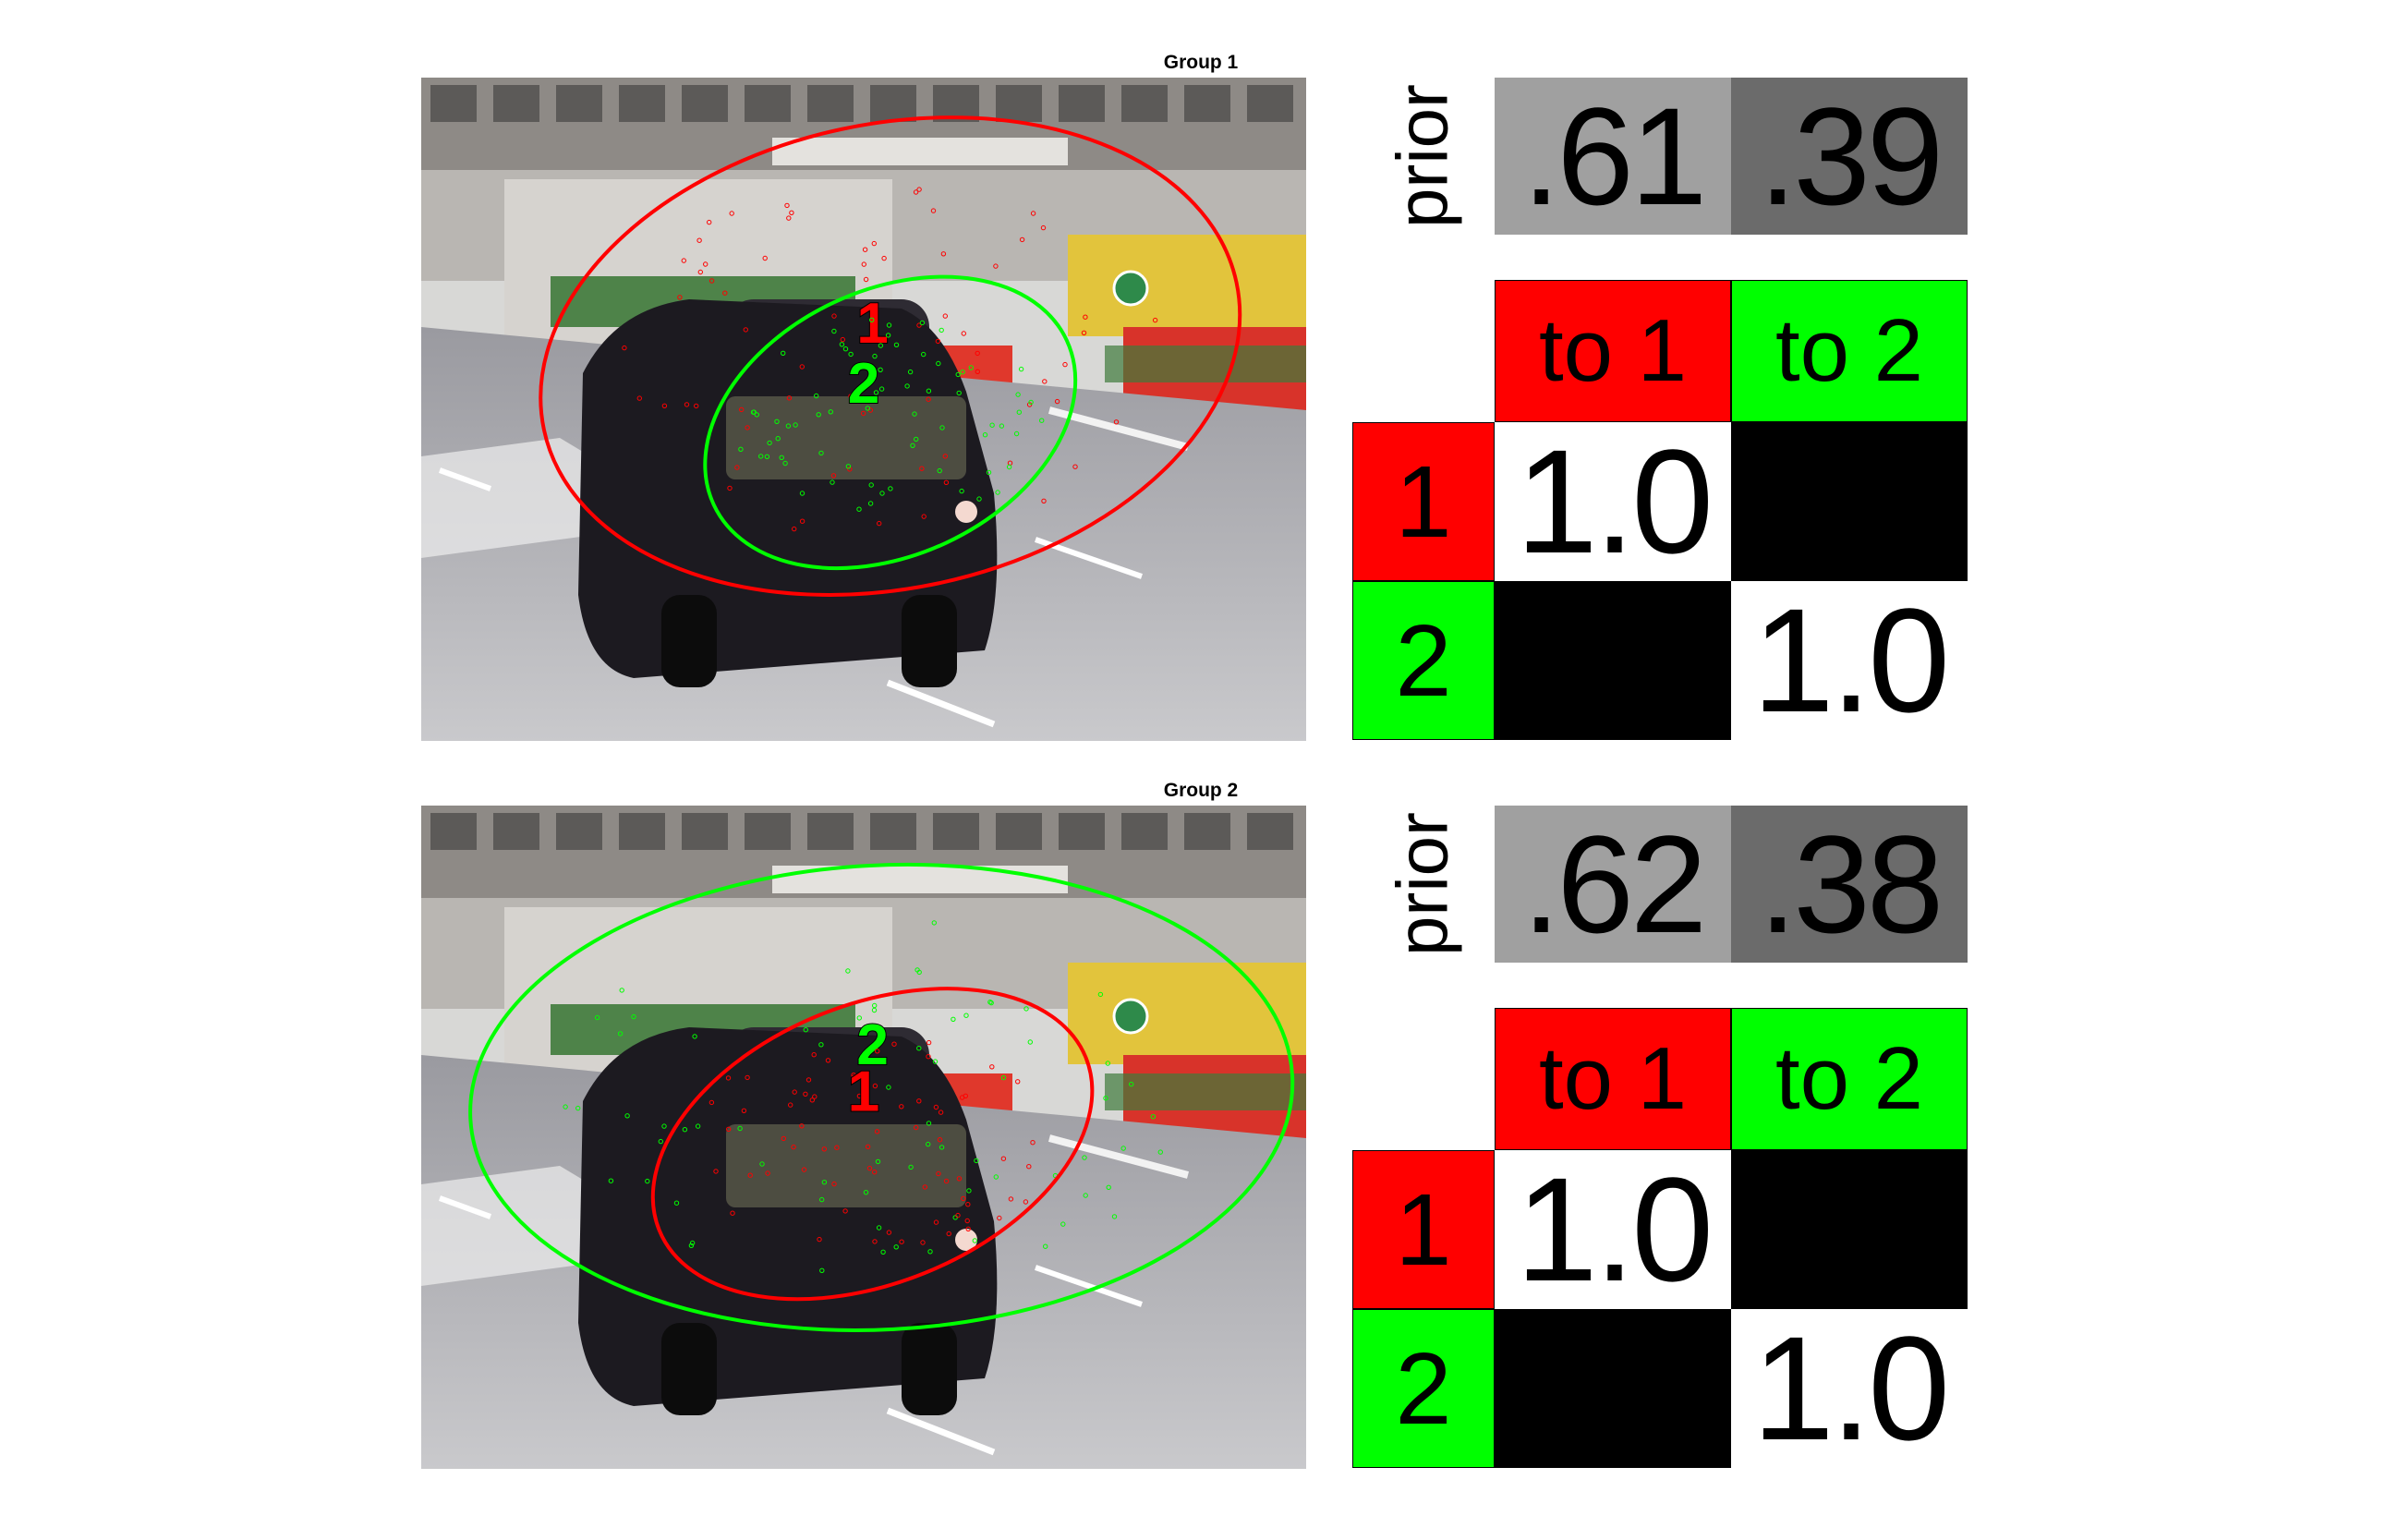  What do you see at coordinates (1130, 1017) in the screenshot?
I see `go-sign` at bounding box center [1130, 1017].